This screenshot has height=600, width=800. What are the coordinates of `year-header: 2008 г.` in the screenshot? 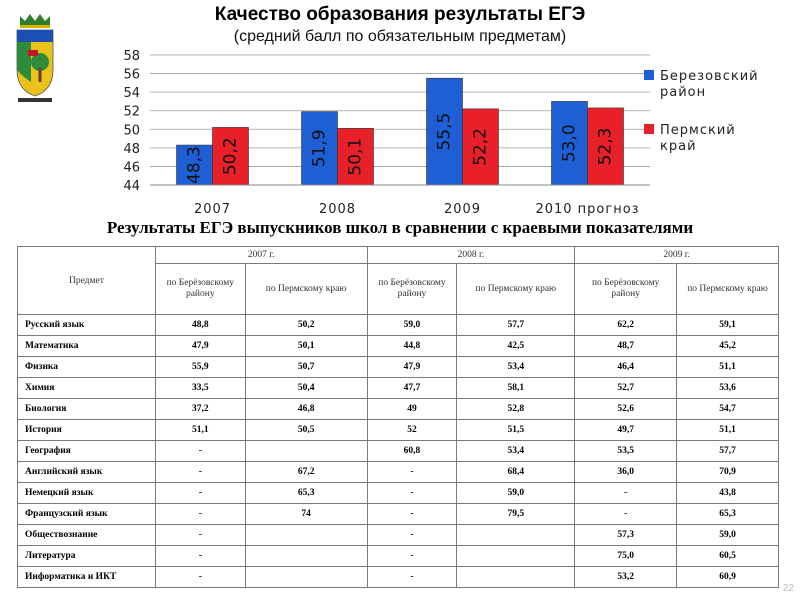 It's located at (471, 255).